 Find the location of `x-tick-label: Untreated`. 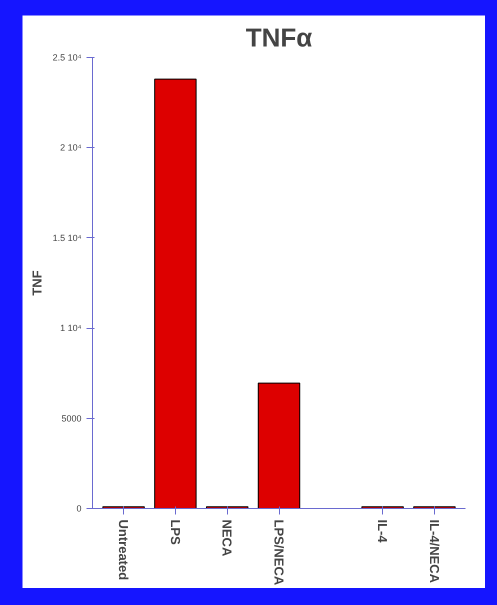

x-tick-label: Untreated is located at coordinates (124, 550).